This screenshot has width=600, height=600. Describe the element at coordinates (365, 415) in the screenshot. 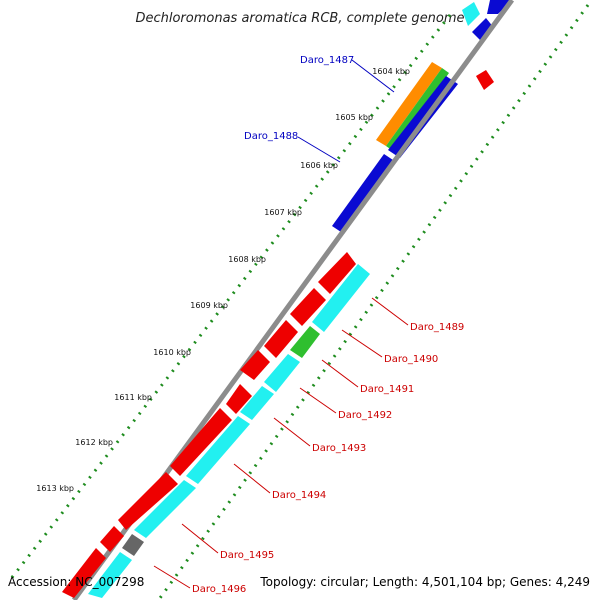

I see `gene-label-daro-1492: Daro_1492` at that location.